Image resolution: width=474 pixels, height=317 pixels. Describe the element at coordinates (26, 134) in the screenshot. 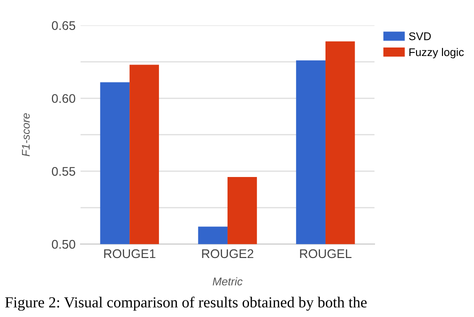

I see `y-axis-title: F1-score` at that location.